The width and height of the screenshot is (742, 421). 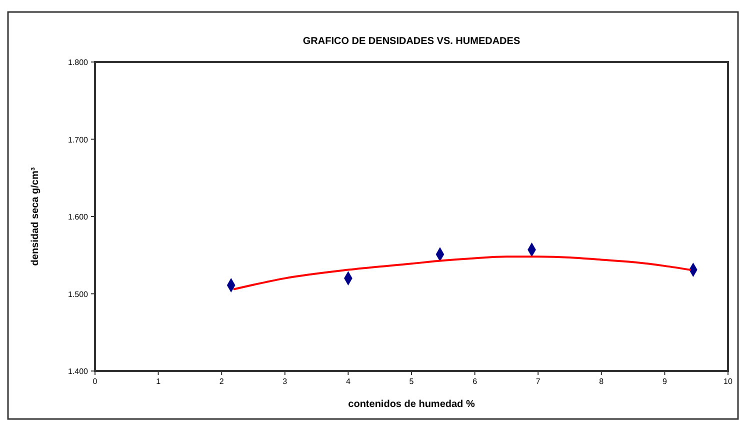 I want to click on y-tick-label: 1.500, so click(x=78, y=294).